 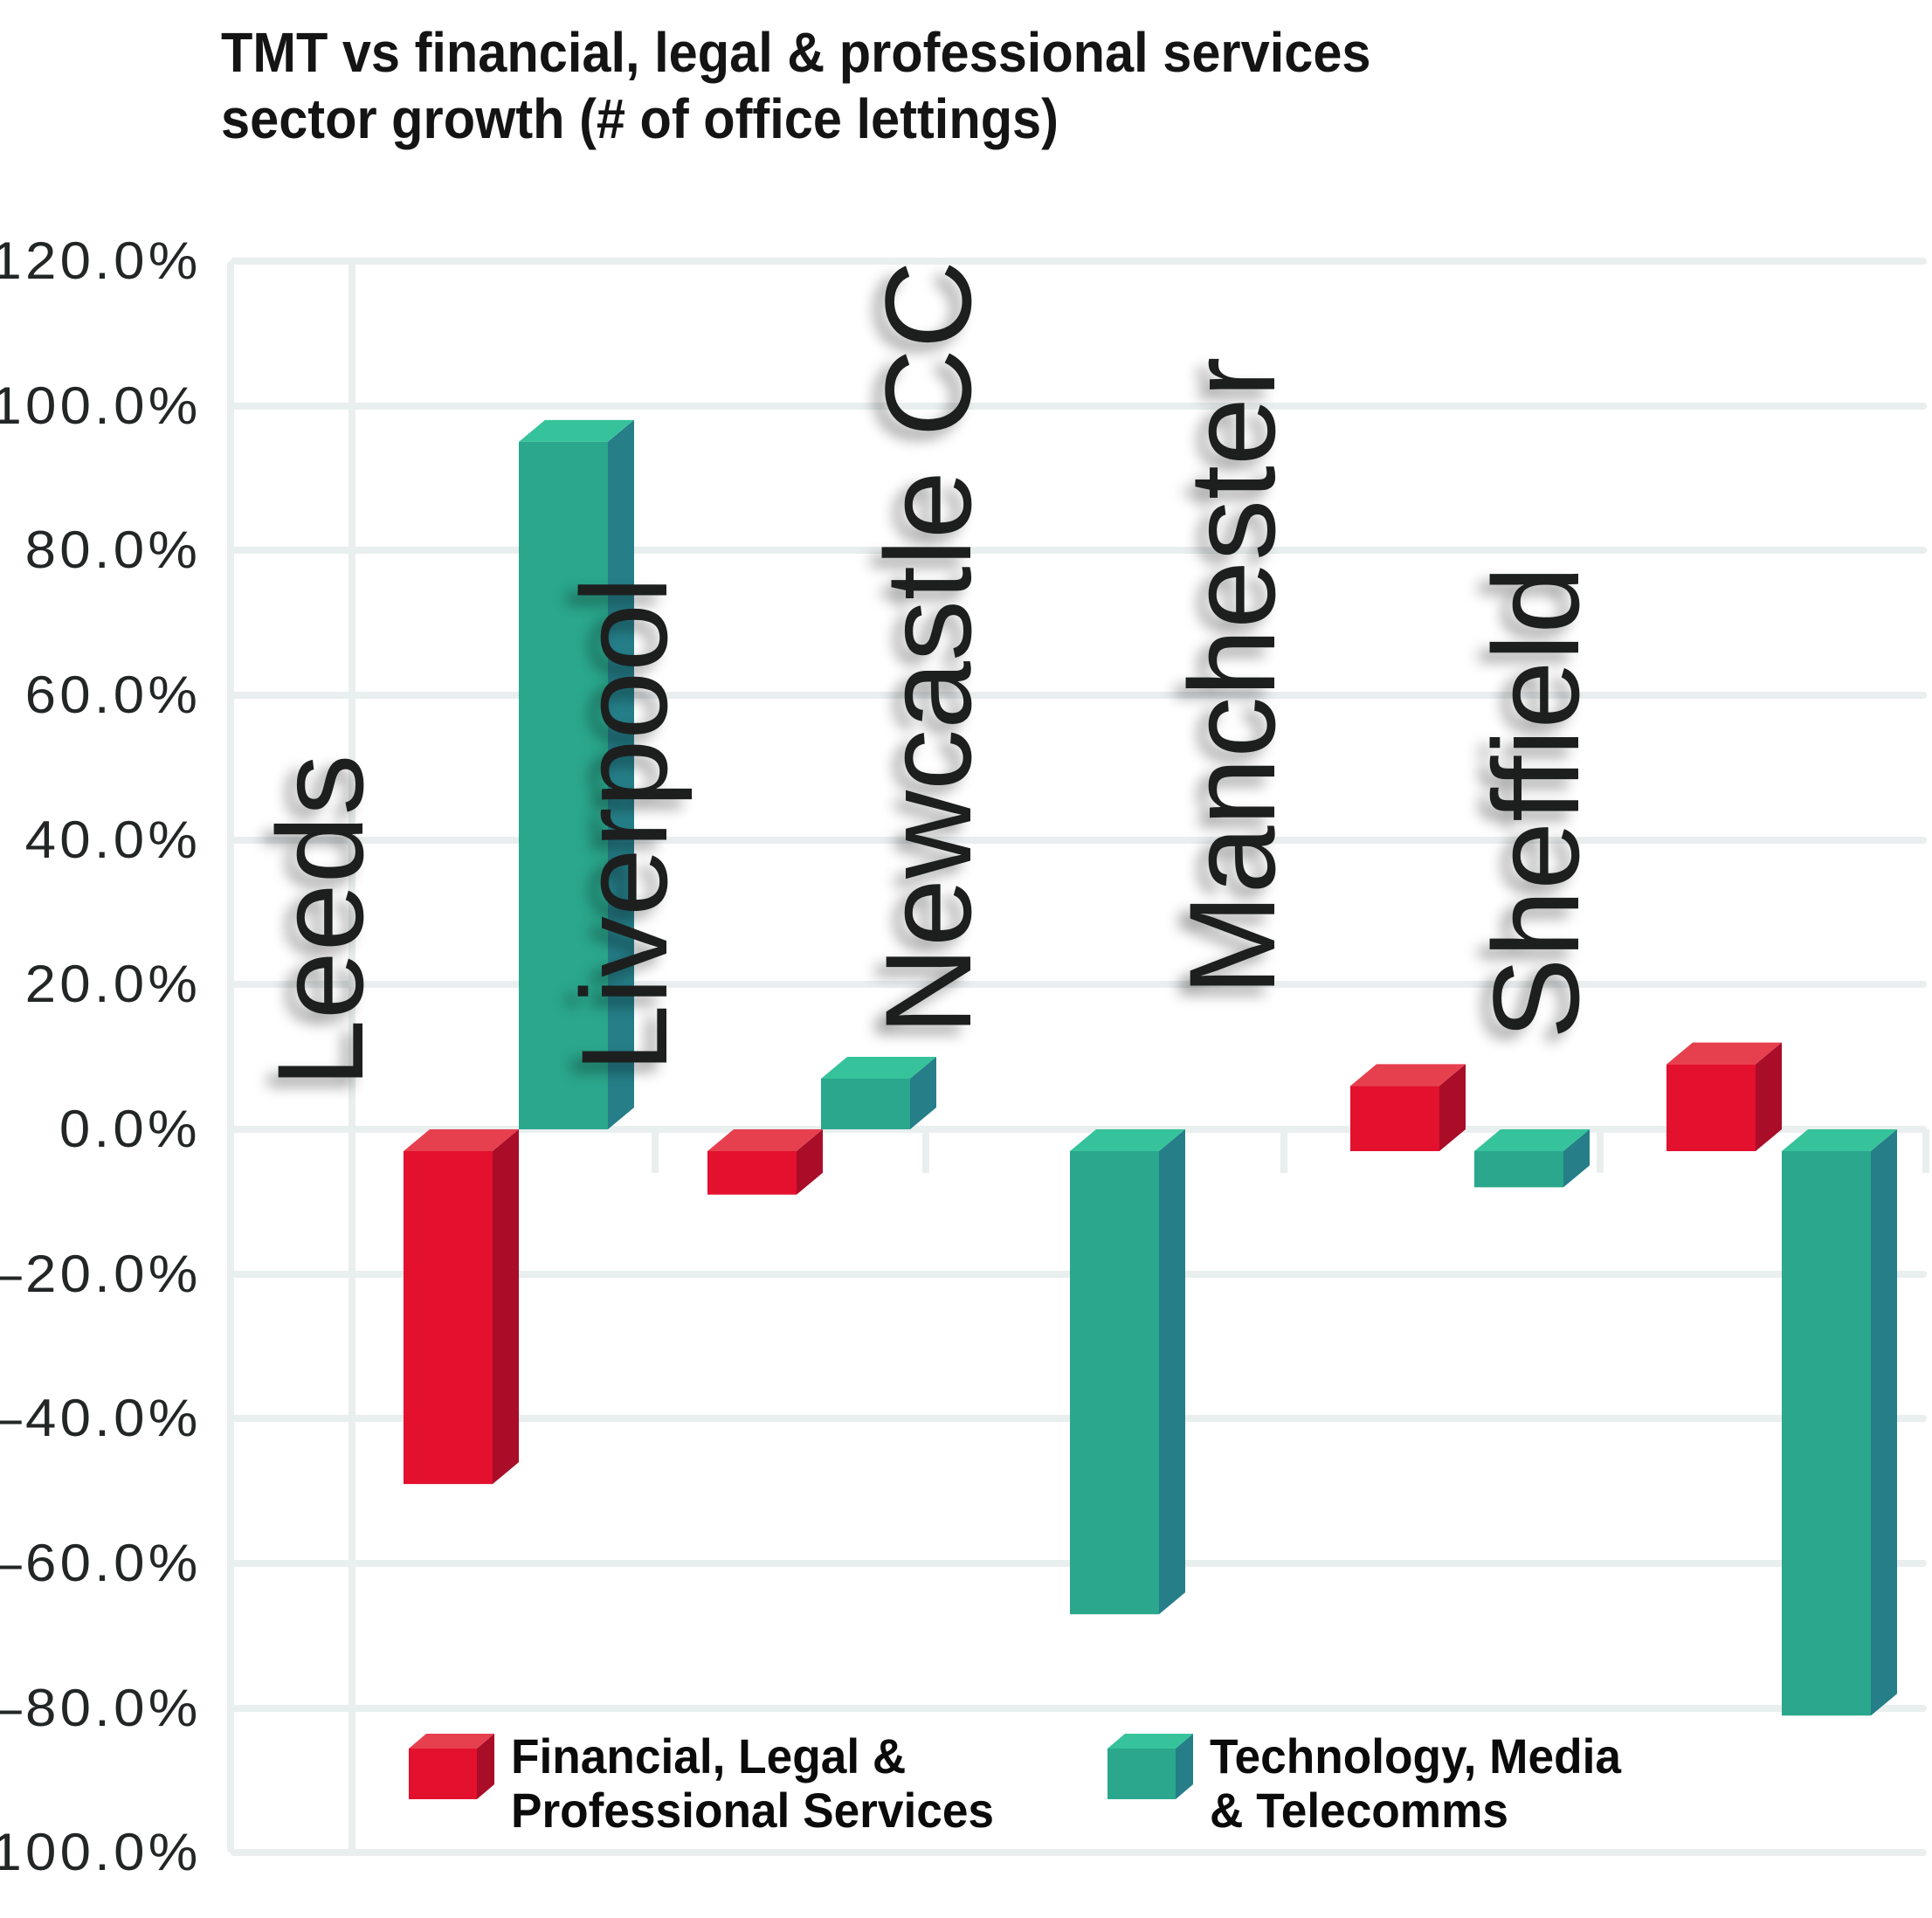 I want to click on legend-label-tmt: Technology, Media & Telecomms, so click(x=1415, y=1783).